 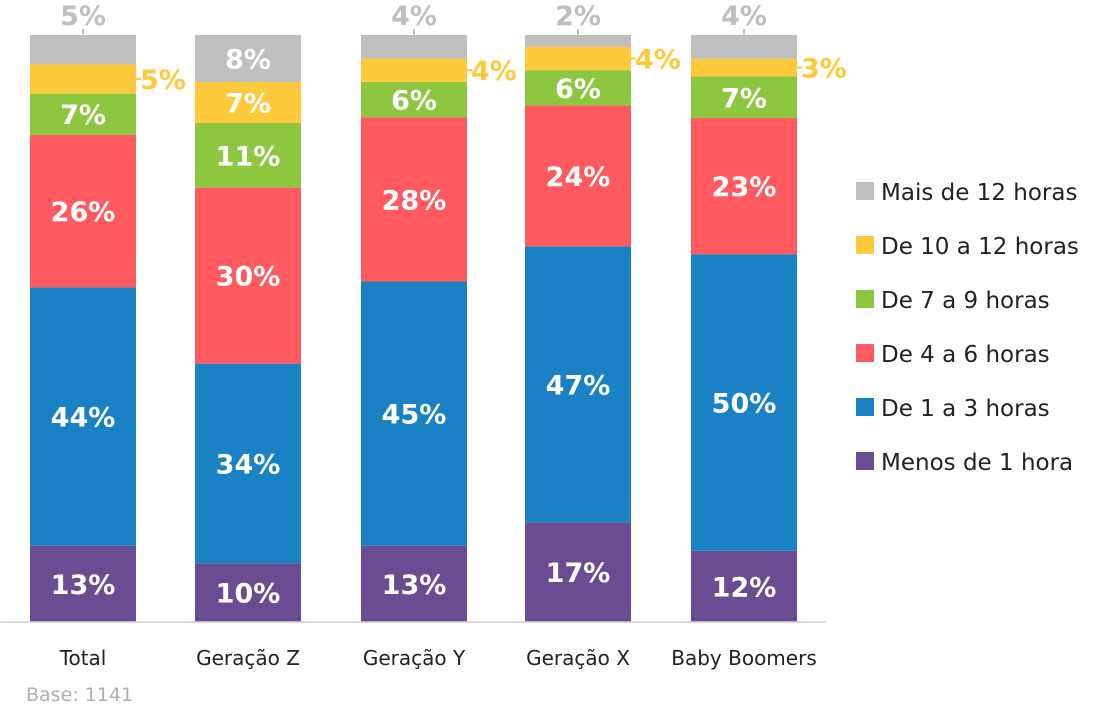 I want to click on legend-item-mais-de-12-horas: Mais de 12 horas, so click(x=966, y=193).